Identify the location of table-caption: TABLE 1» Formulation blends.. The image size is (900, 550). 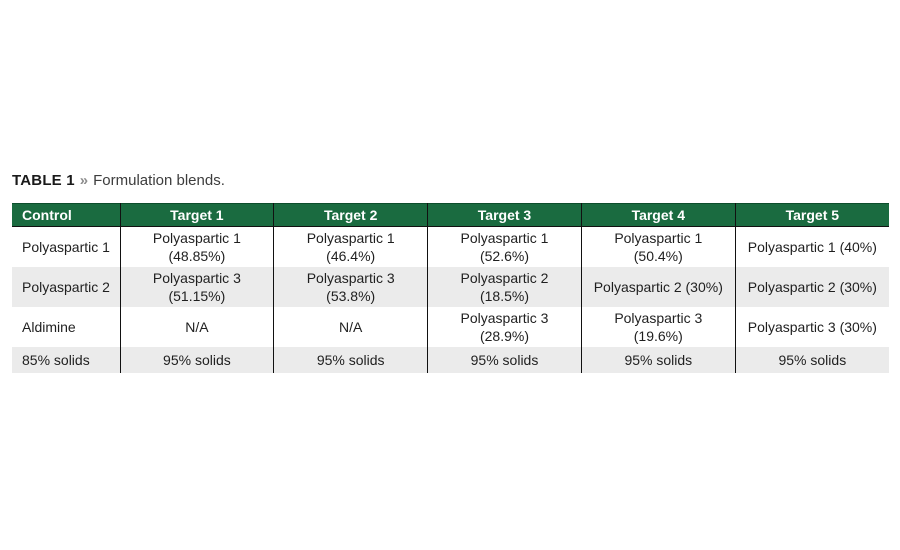
(118, 180).